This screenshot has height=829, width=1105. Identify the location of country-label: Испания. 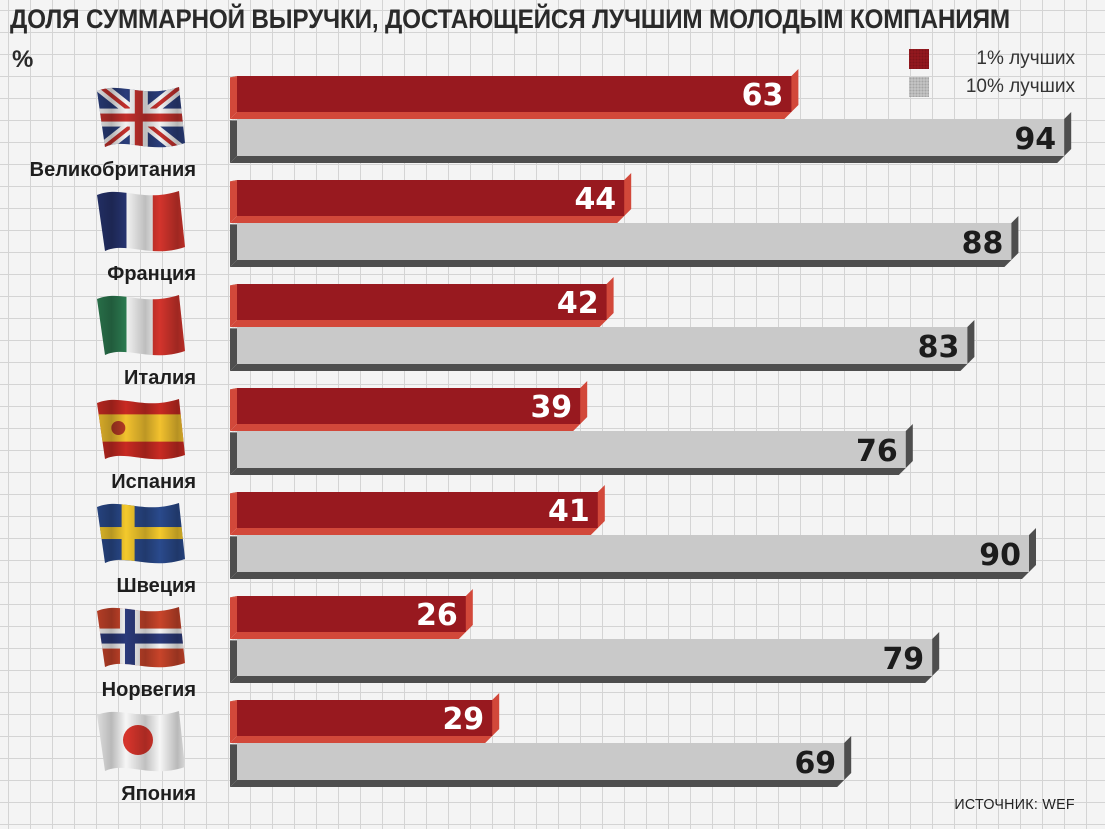
(153, 482).